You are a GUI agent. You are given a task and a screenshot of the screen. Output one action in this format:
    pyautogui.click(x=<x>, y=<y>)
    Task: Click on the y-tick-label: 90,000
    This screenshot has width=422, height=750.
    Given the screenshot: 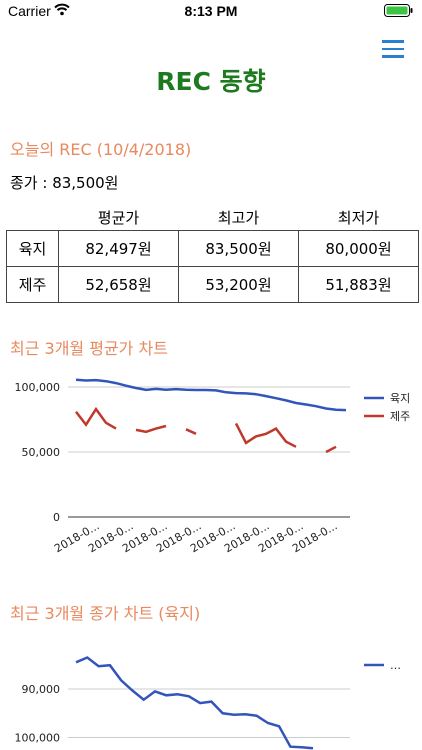 What is the action you would take?
    pyautogui.click(x=41, y=689)
    